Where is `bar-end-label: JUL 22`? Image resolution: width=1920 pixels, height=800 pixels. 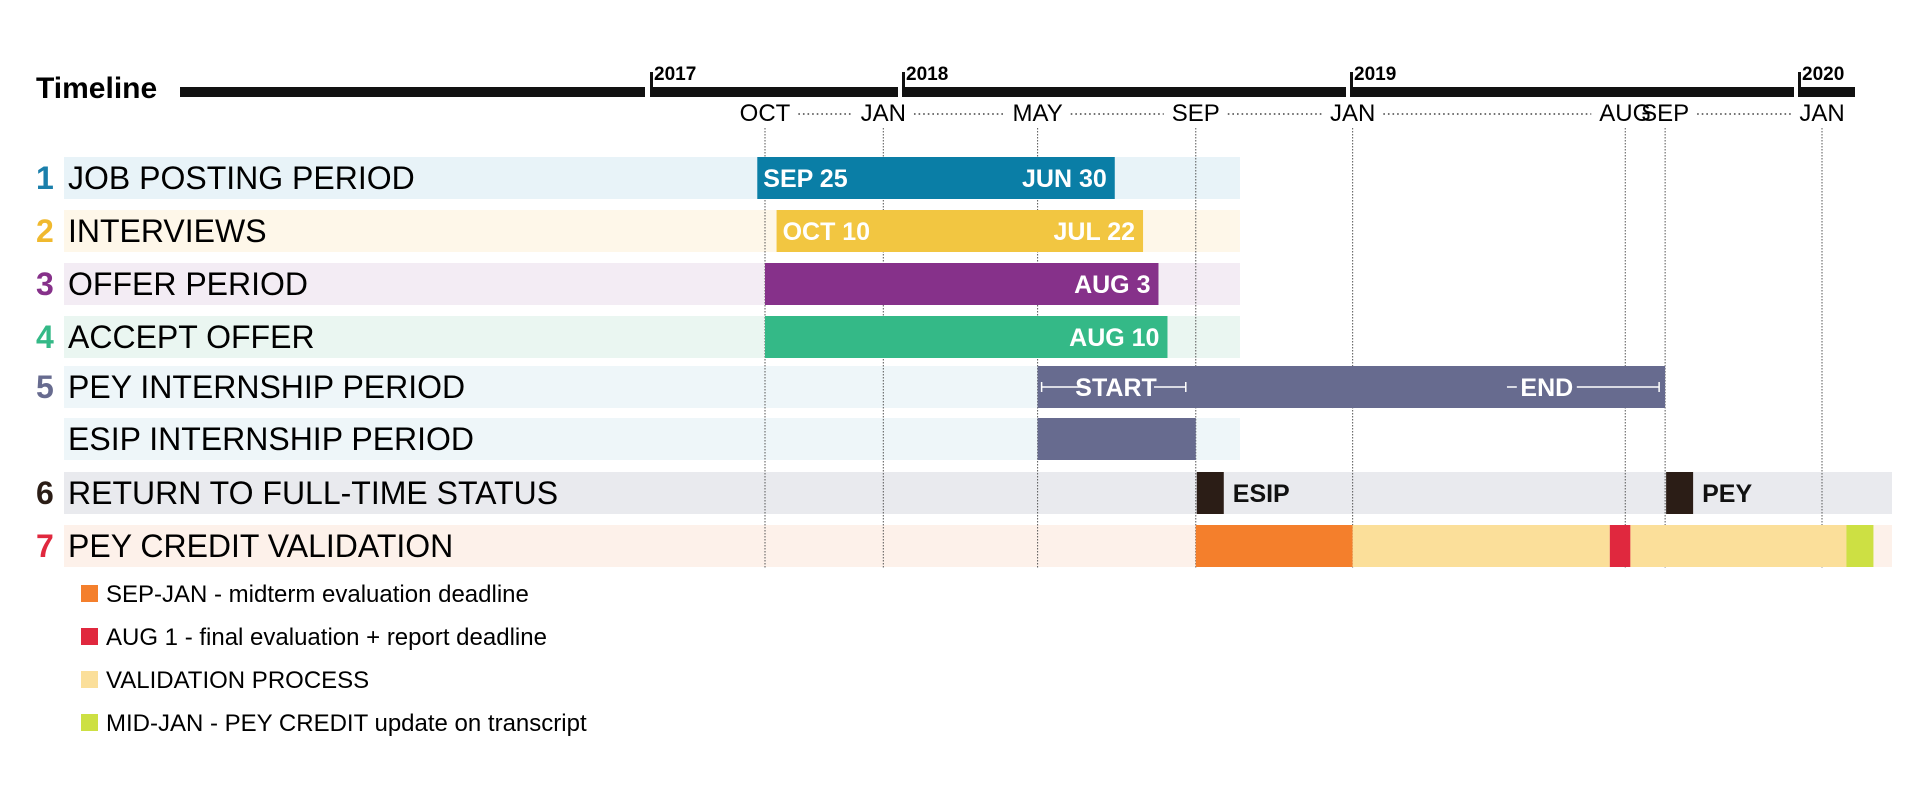 bar-end-label: JUL 22 is located at coordinates (1095, 232).